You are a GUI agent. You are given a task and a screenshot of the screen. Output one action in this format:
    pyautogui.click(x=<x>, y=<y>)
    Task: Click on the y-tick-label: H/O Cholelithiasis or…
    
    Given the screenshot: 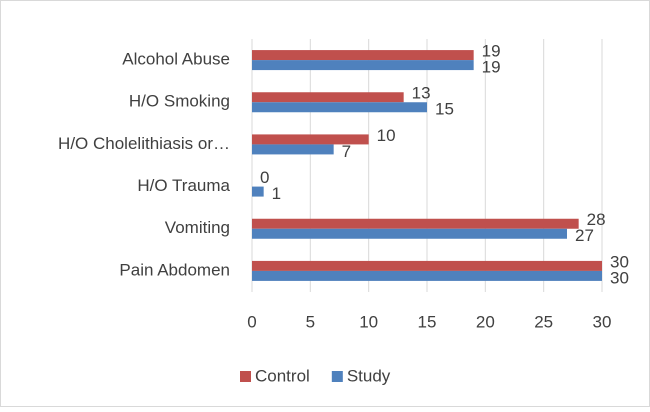 What is the action you would take?
    pyautogui.click(x=144, y=143)
    